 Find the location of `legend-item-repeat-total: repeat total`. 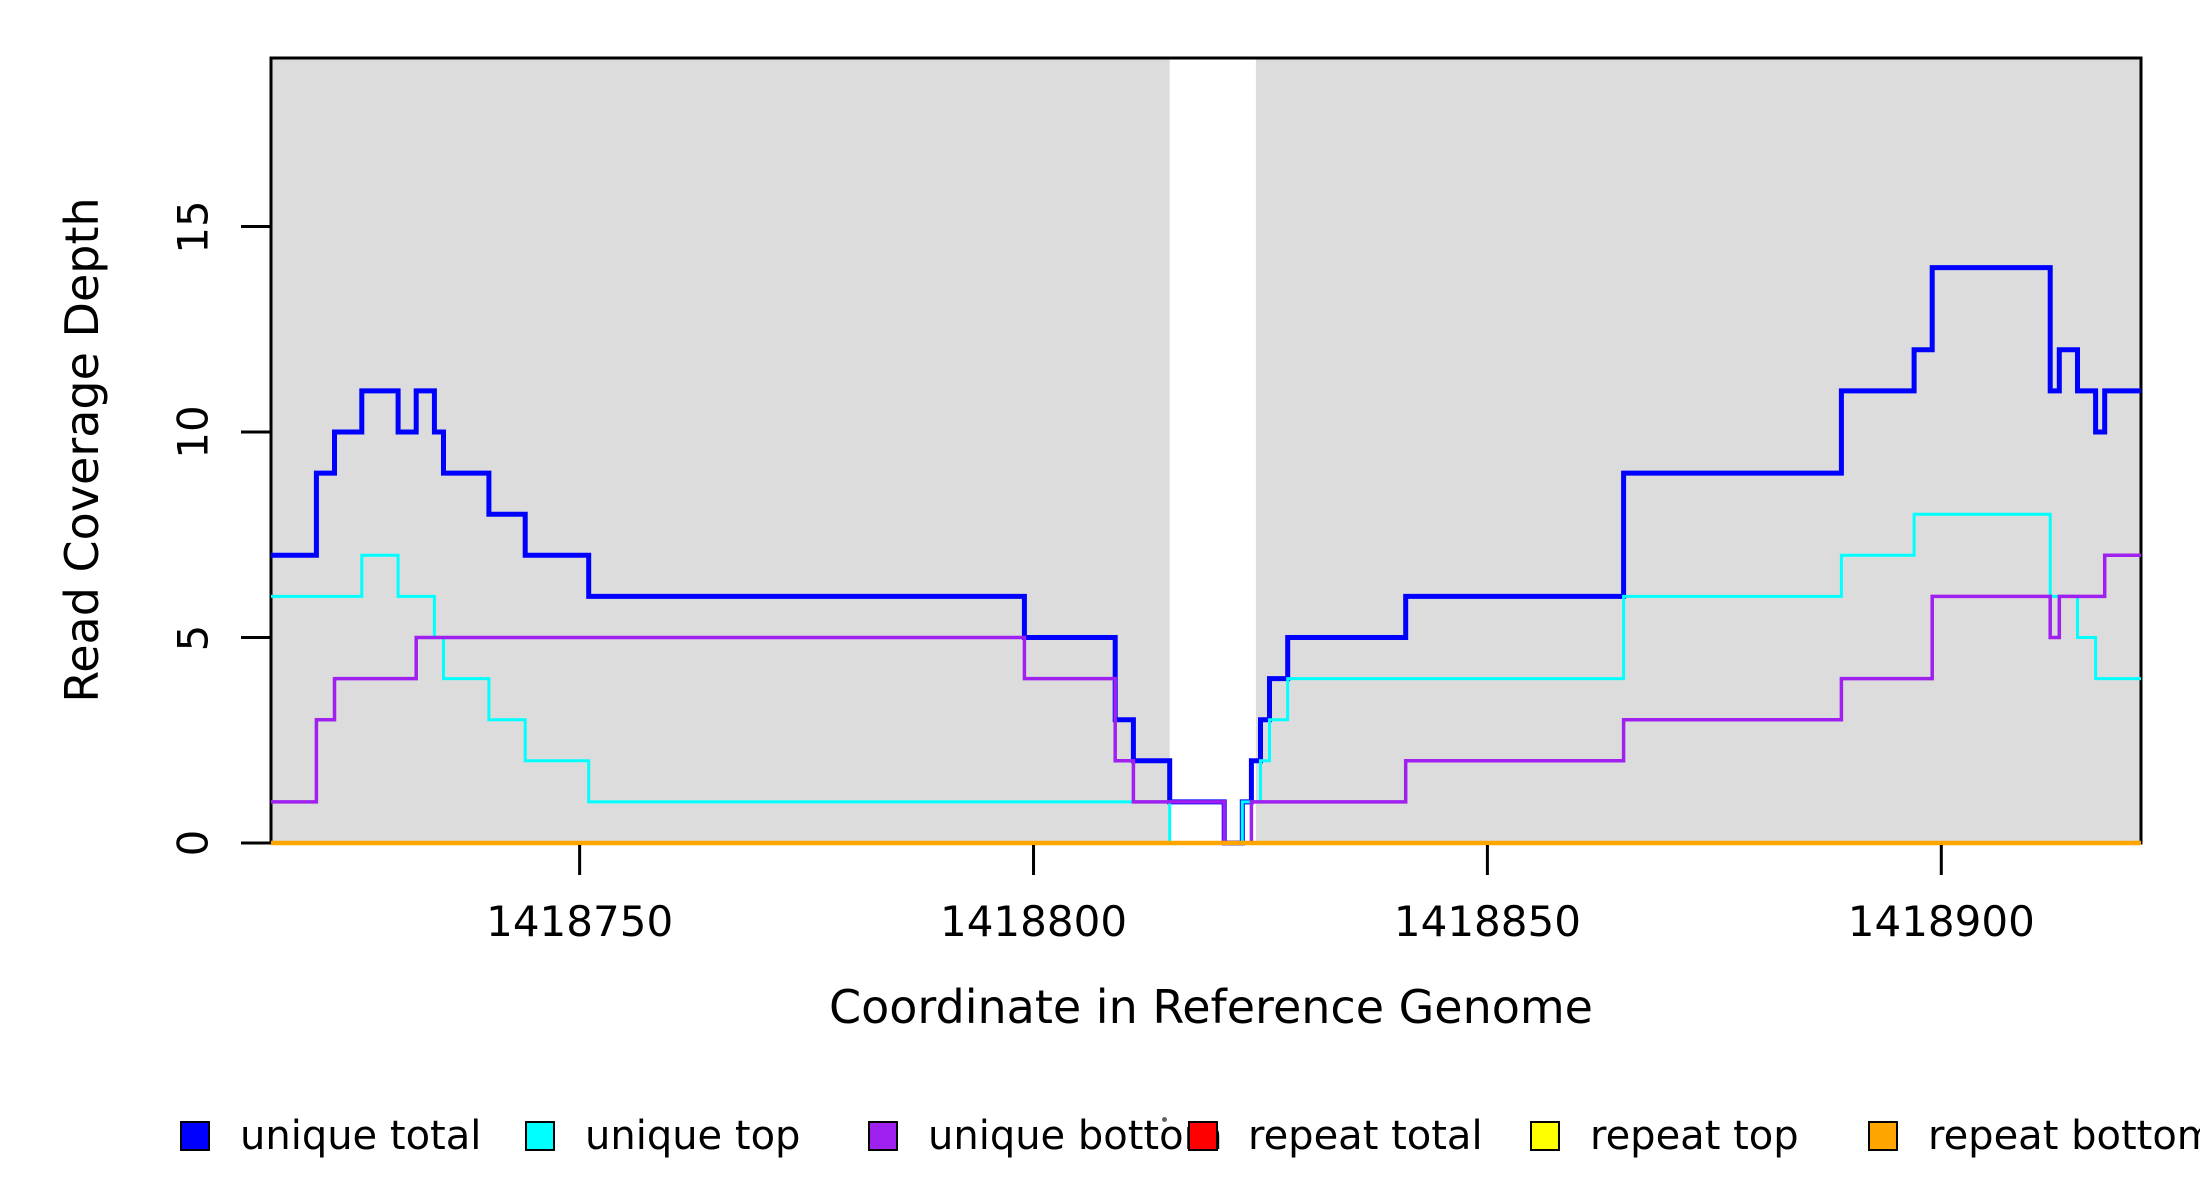

legend-item-repeat-total: repeat total is located at coordinates (1335, 1136).